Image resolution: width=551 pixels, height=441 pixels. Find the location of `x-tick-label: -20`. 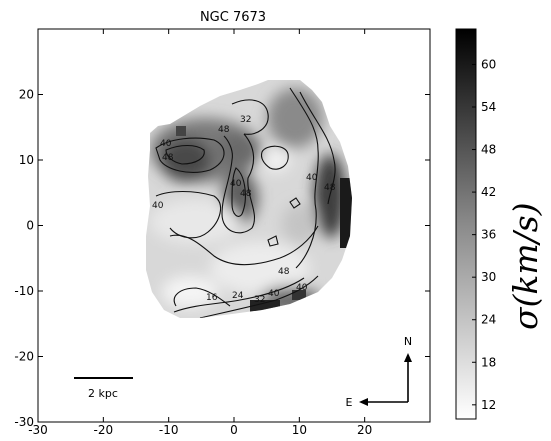

x-tick-label: -20 is located at coordinates (104, 430).